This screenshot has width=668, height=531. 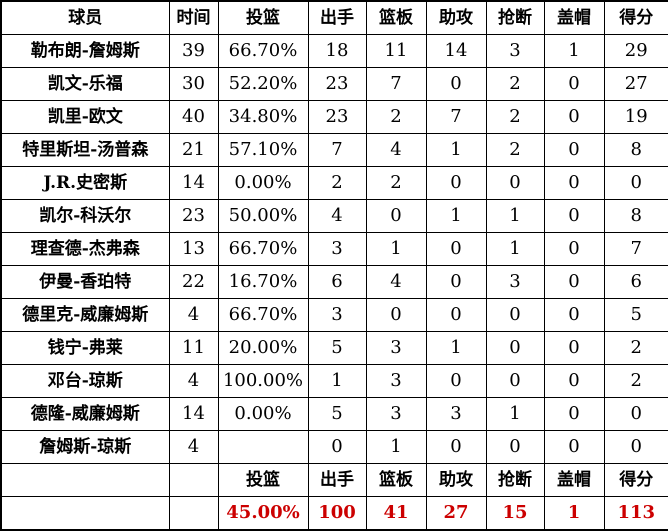 What do you see at coordinates (515, 216) in the screenshot?
I see `stat-cell-stl: 1` at bounding box center [515, 216].